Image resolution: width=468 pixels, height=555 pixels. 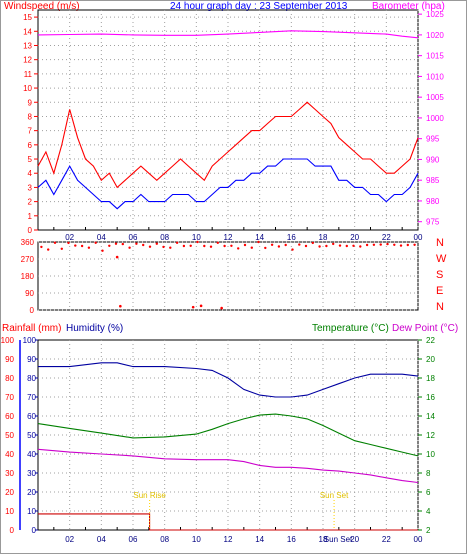 I want to click on barometer-tick-label: 1005, so click(x=435, y=97).